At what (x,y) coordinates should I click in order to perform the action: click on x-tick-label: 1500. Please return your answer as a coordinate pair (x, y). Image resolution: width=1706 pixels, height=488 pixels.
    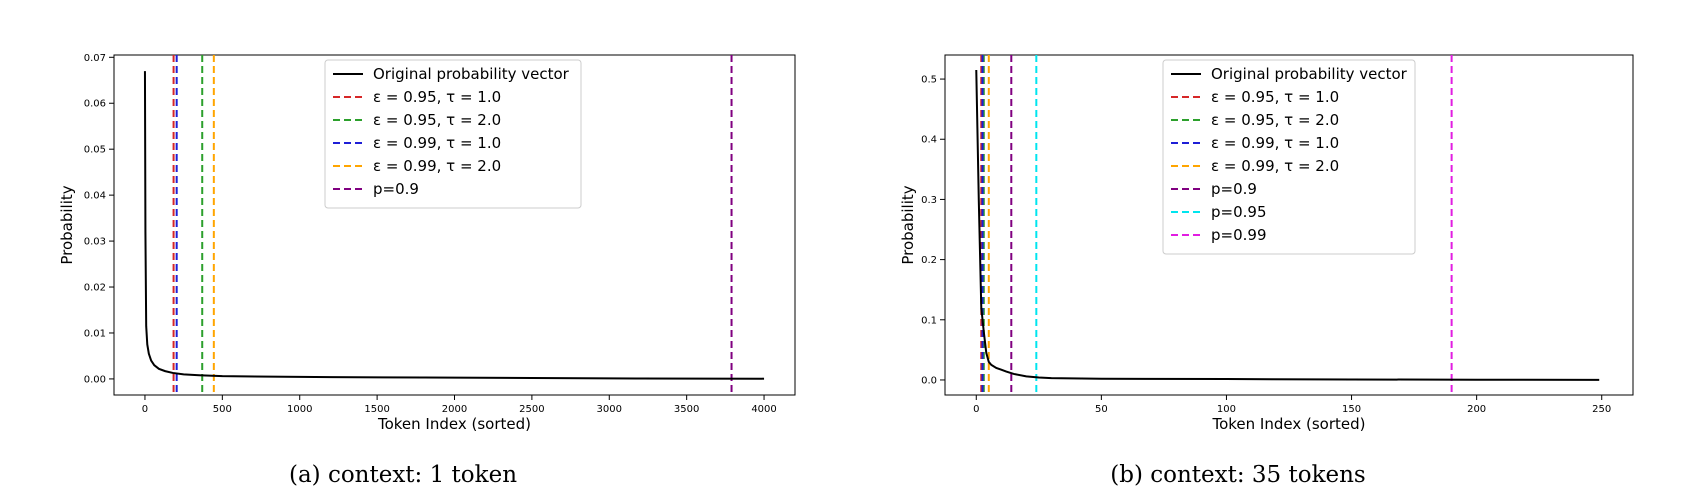
    Looking at the image, I should click on (376, 409).